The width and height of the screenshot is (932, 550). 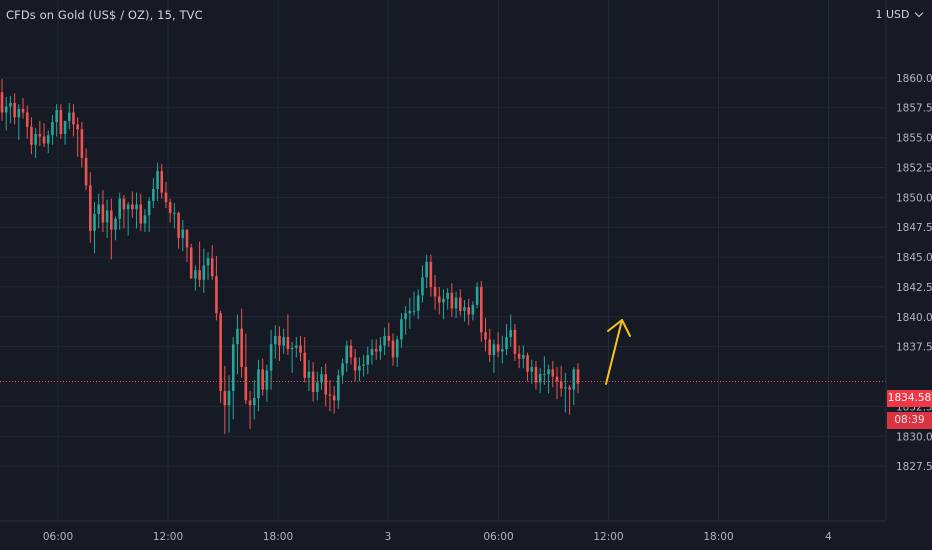 What do you see at coordinates (914, 109) in the screenshot?
I see `price-tick-label: 1857.50` at bounding box center [914, 109].